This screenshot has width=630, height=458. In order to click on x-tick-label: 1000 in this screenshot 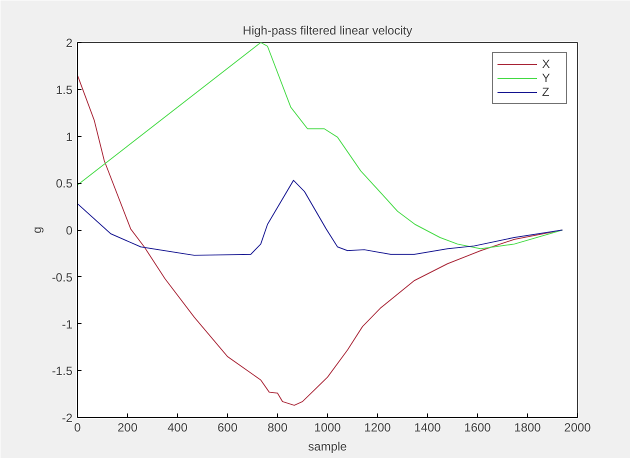, I will do `click(328, 427)`.